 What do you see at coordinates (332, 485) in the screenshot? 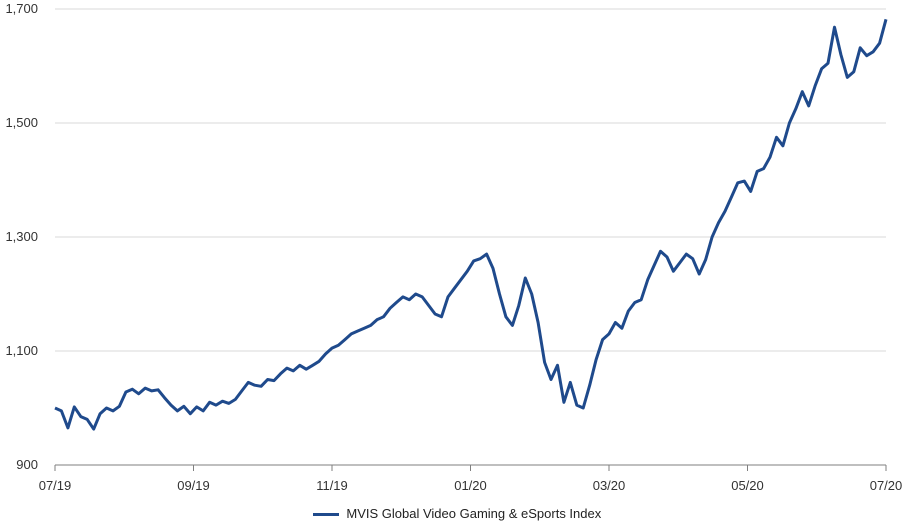
I see `x-tick-label: 11/19` at bounding box center [332, 485].